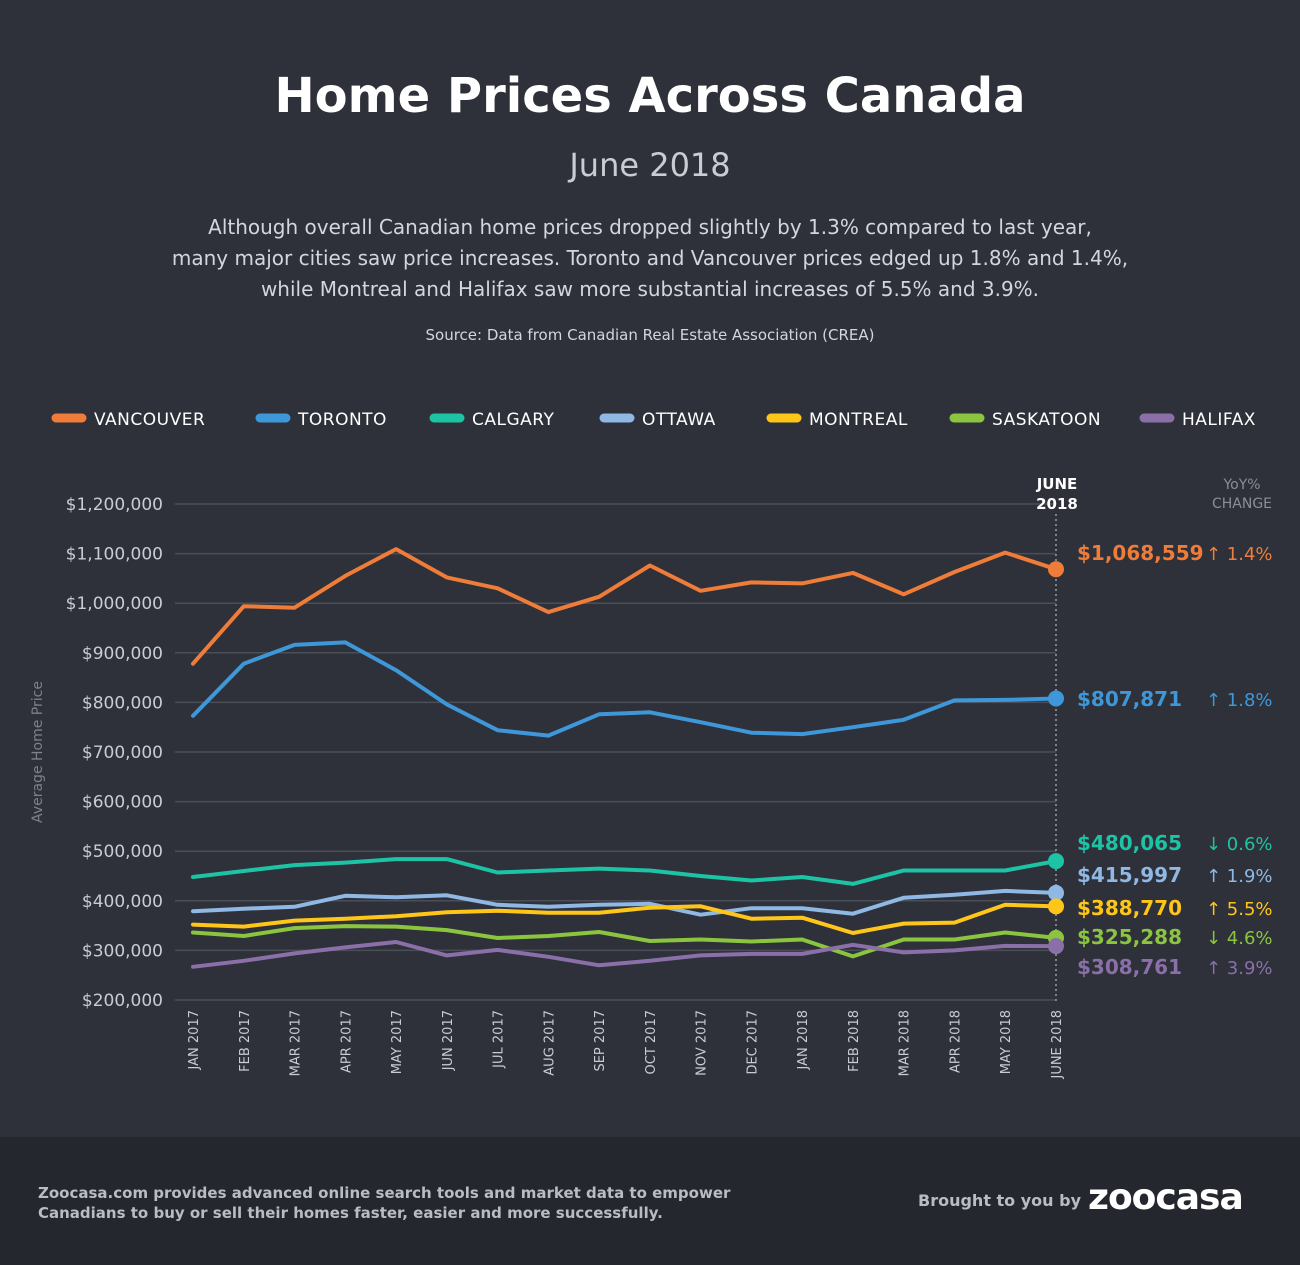  I want to click on x-tick-label: FEB 2017, so click(245, 1041).